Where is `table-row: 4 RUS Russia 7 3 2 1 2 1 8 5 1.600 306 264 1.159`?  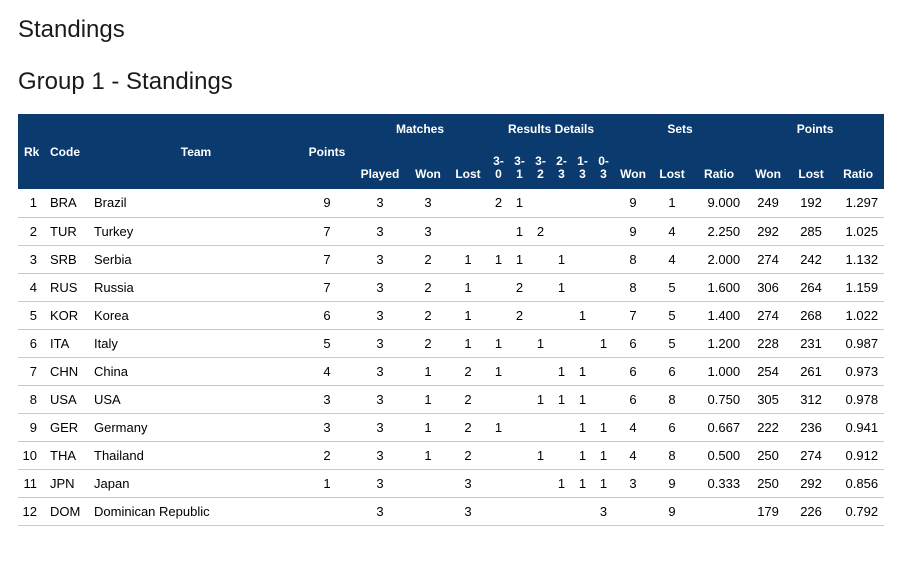
table-row: 4 RUS Russia 7 3 2 1 2 1 8 5 1.600 306 264 1.159 is located at coordinates (451, 287).